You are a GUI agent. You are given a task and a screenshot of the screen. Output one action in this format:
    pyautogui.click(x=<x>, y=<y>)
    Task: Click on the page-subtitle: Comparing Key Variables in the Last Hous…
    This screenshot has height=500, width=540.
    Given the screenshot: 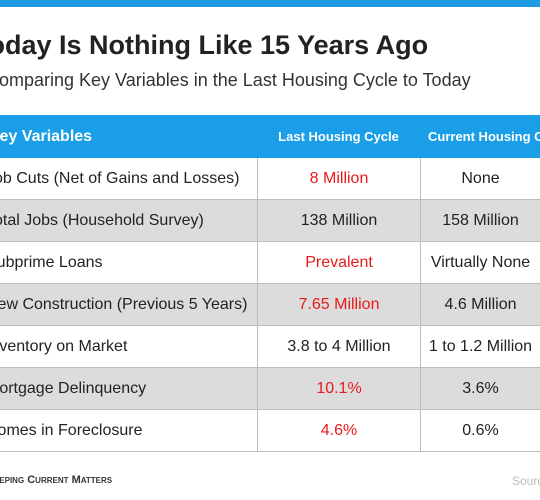 What is the action you would take?
    pyautogui.click(x=235, y=80)
    